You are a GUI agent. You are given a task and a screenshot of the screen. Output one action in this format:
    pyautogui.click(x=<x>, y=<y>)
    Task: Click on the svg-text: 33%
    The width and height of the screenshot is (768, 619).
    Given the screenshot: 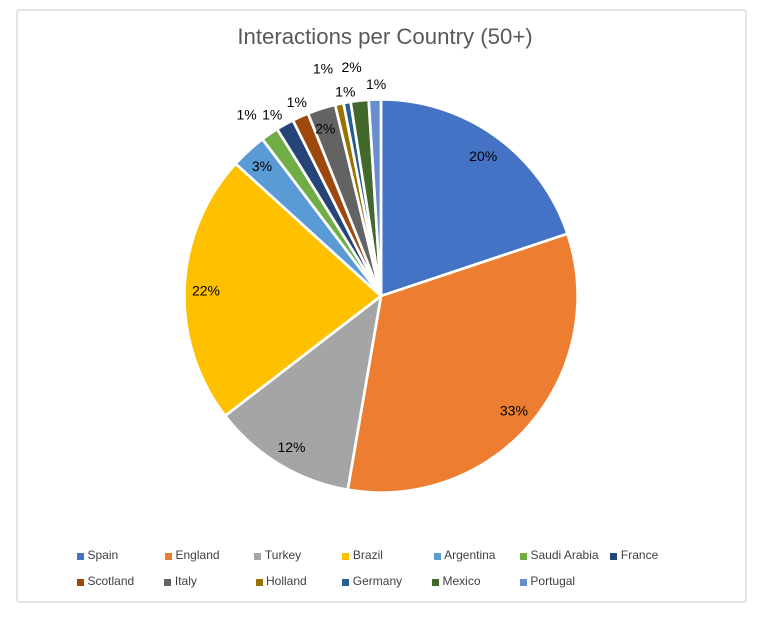 What is the action you would take?
    pyautogui.click(x=514, y=410)
    